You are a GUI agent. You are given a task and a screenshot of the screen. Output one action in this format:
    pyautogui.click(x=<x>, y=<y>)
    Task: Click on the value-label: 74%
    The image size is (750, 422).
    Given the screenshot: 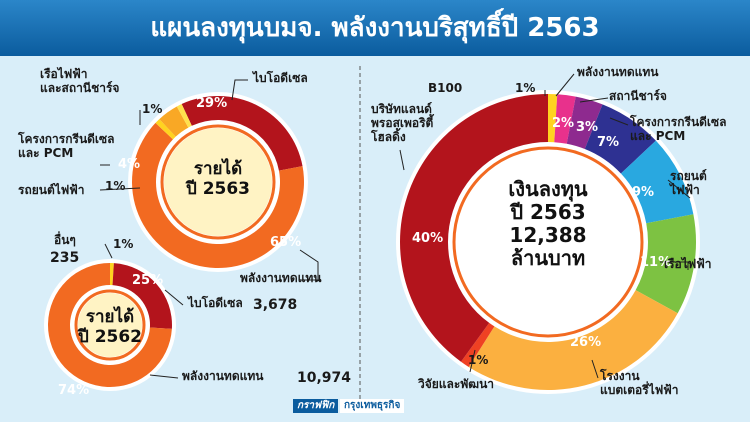 What is the action you would take?
    pyautogui.click(x=74, y=390)
    